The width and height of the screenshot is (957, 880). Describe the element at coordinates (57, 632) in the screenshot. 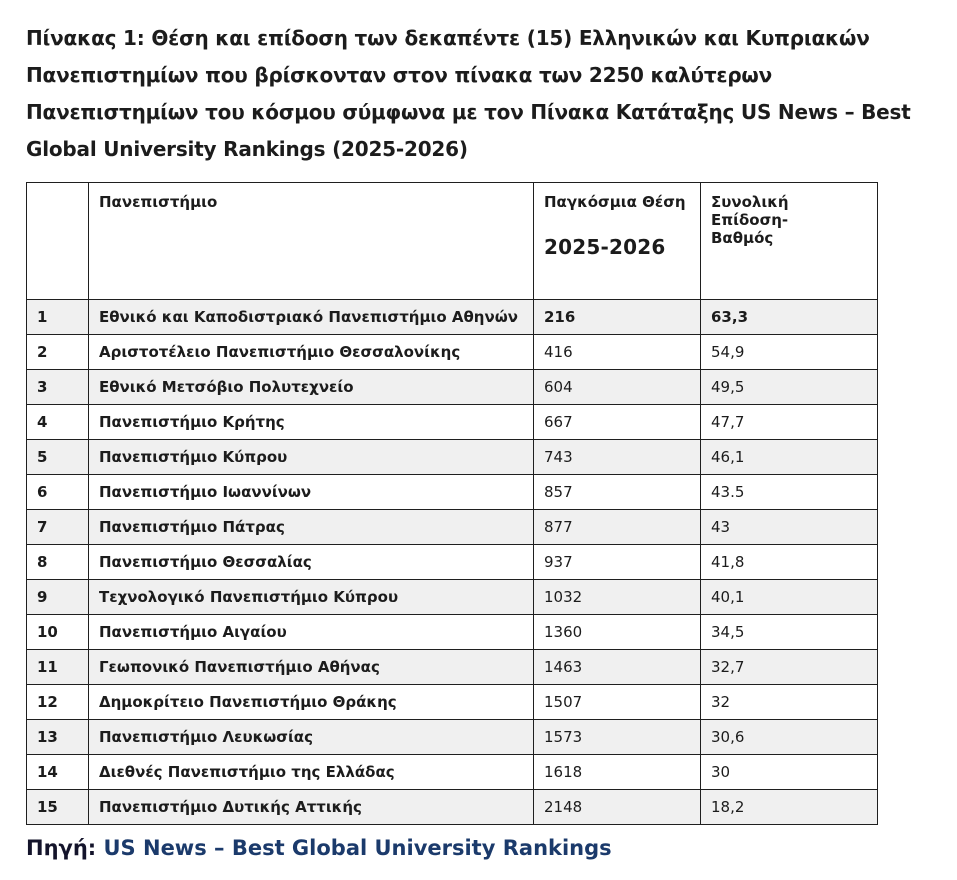

I see `row-index-cell: 10` at that location.